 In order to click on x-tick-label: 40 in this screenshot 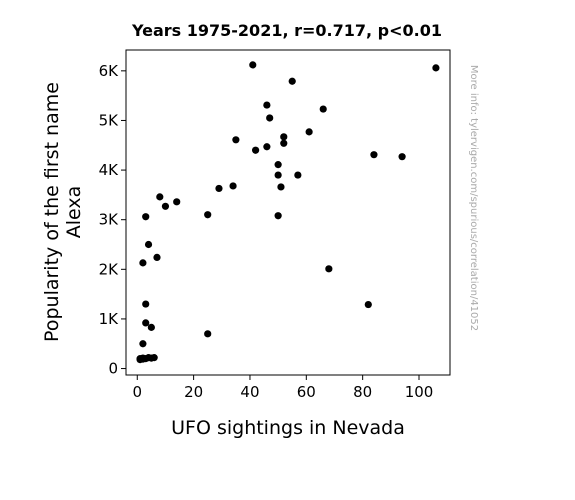, I will do `click(249, 392)`.